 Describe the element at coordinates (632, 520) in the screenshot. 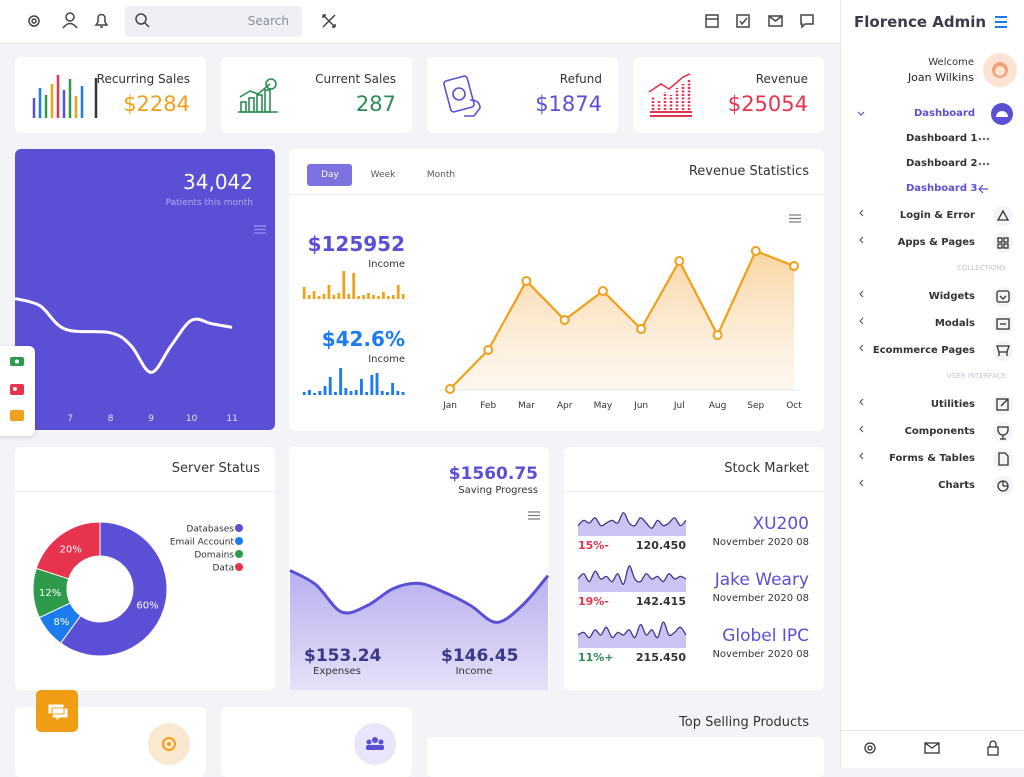

I see `sparkline` at that location.